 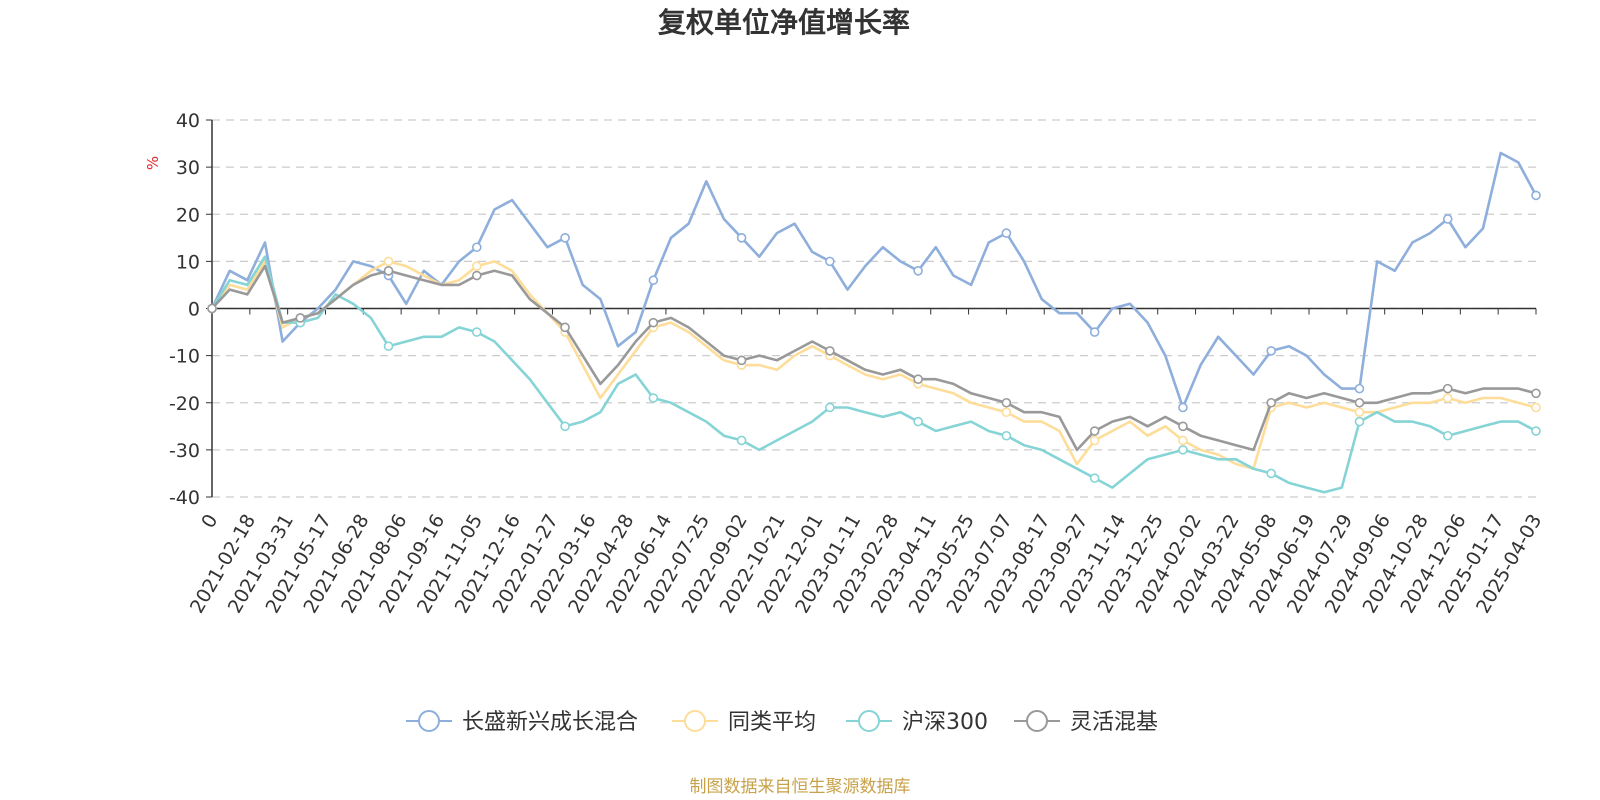 I want to click on y-tick-label: 20, so click(x=188, y=215).